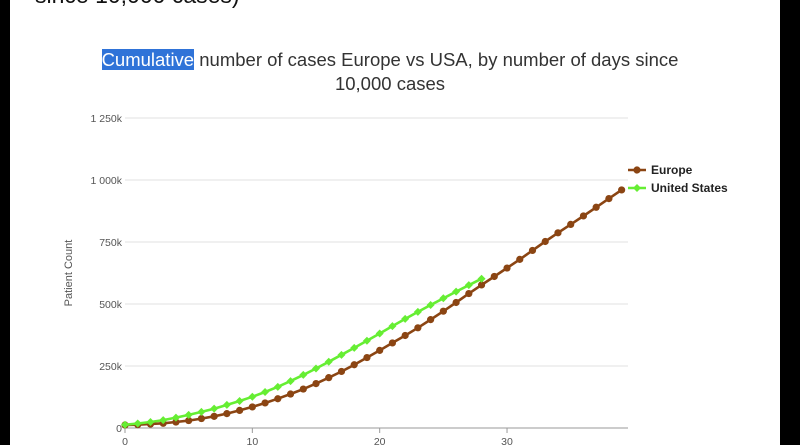 The width and height of the screenshot is (800, 445). I want to click on chart-title-highlight: Cumulative, so click(148, 59).